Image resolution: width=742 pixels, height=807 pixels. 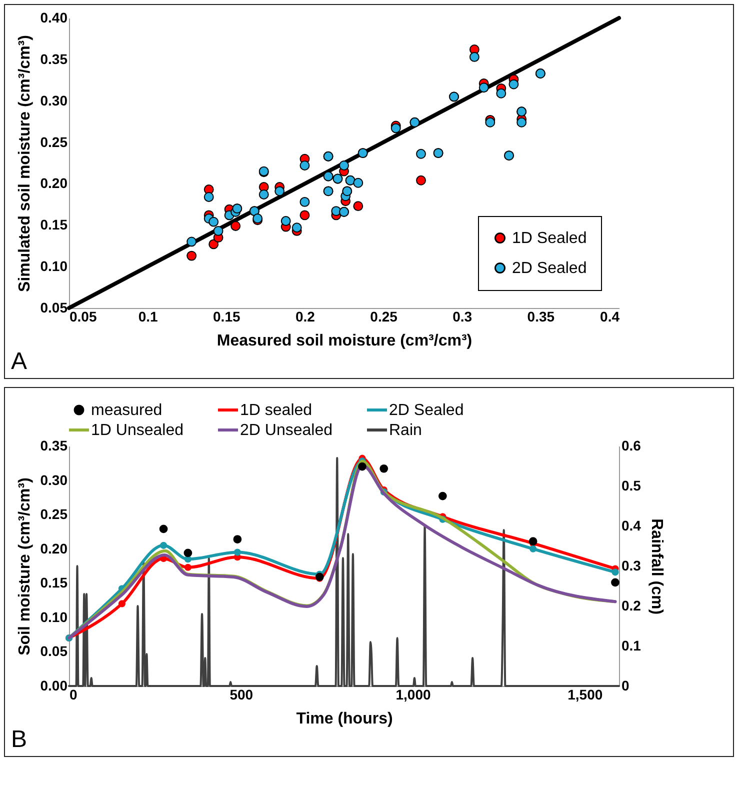 I want to click on x-tick-label: 0.25, so click(x=384, y=316).